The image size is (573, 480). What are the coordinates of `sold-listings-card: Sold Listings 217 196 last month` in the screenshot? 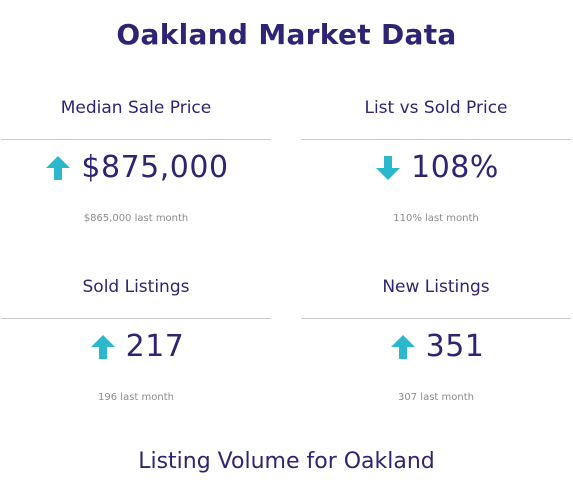 It's located at (136, 338).